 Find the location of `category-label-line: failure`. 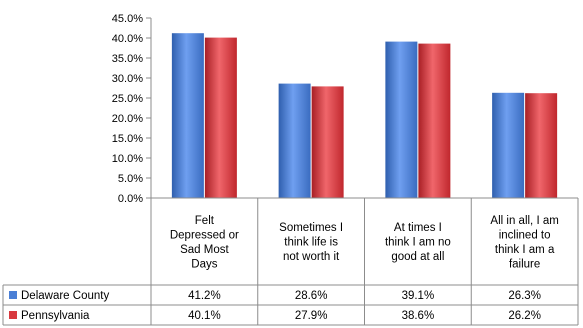

category-label-line: failure is located at coordinates (524, 264).